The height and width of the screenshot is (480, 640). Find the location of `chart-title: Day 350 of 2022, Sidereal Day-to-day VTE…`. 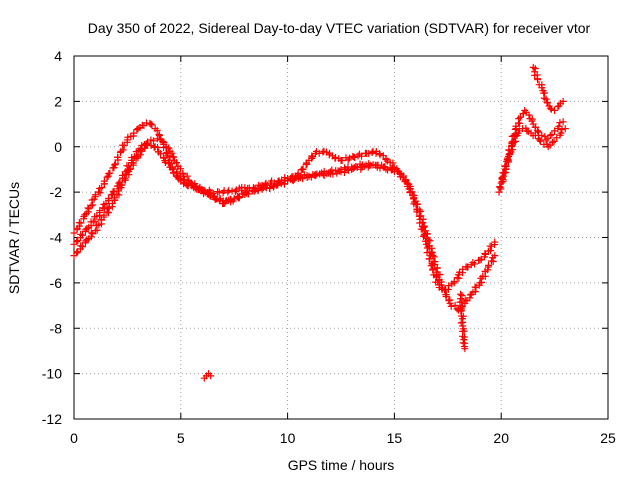

chart-title: Day 350 of 2022, Sidereal Day-to-day VTE… is located at coordinates (339, 28).